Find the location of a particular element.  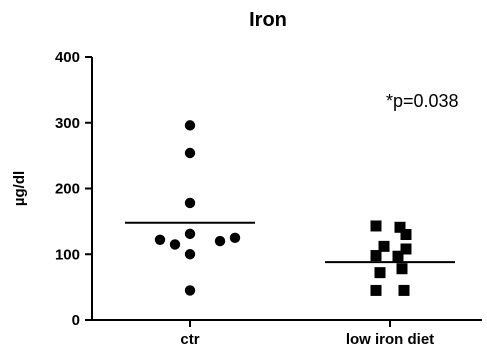

y-tick-label-100: 100 is located at coordinates (67, 254).